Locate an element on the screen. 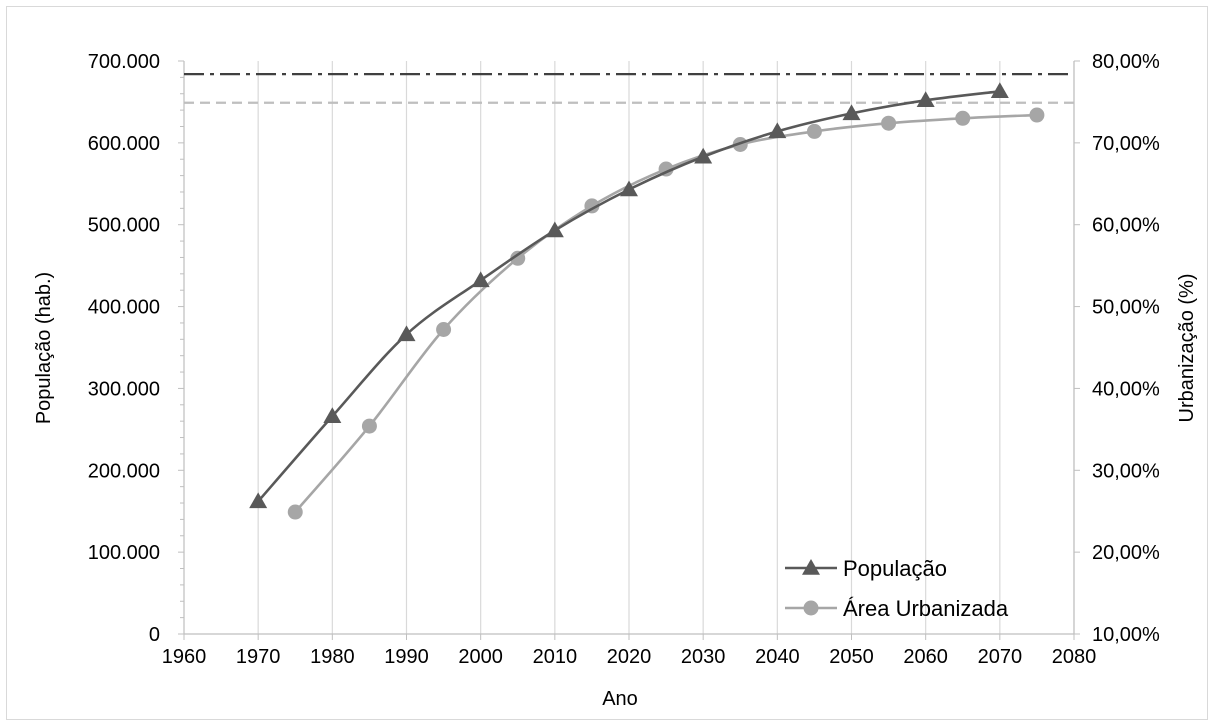  y-tick-label: 300.000 is located at coordinates (124, 389).